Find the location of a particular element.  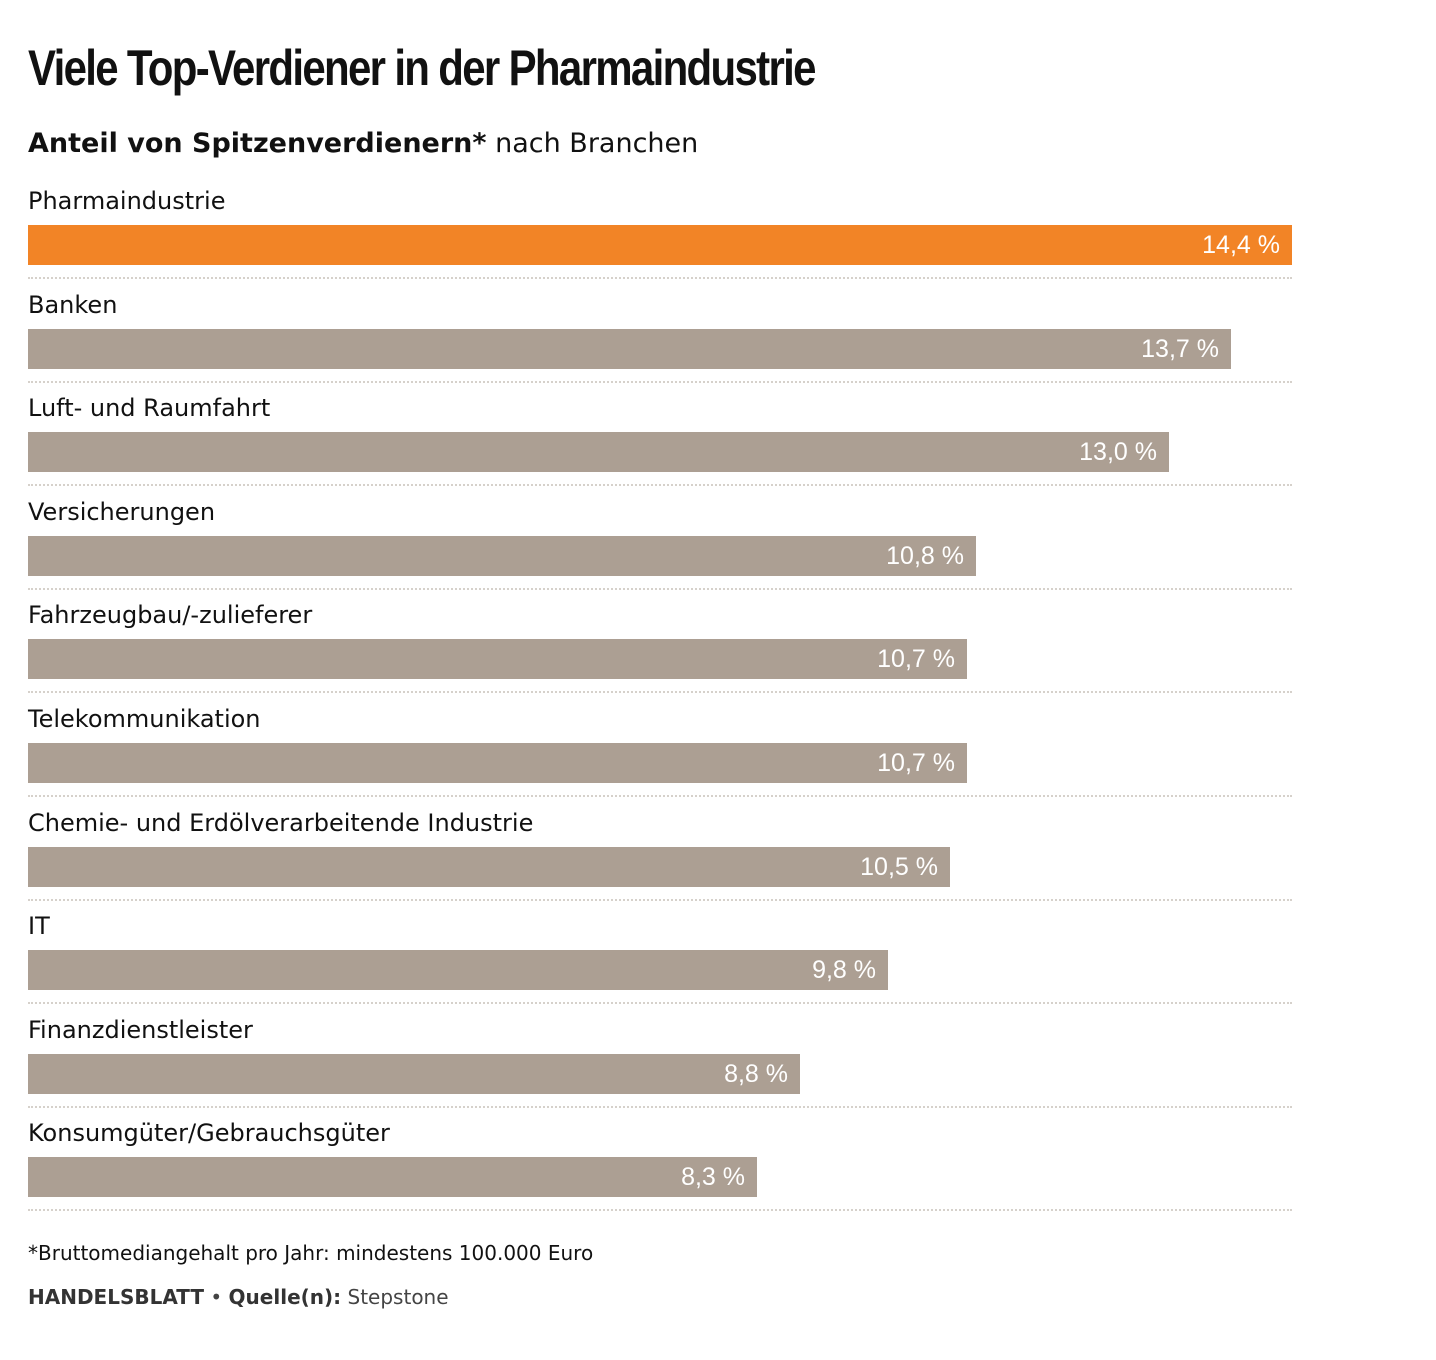

category-label: Banken is located at coordinates (73, 305).